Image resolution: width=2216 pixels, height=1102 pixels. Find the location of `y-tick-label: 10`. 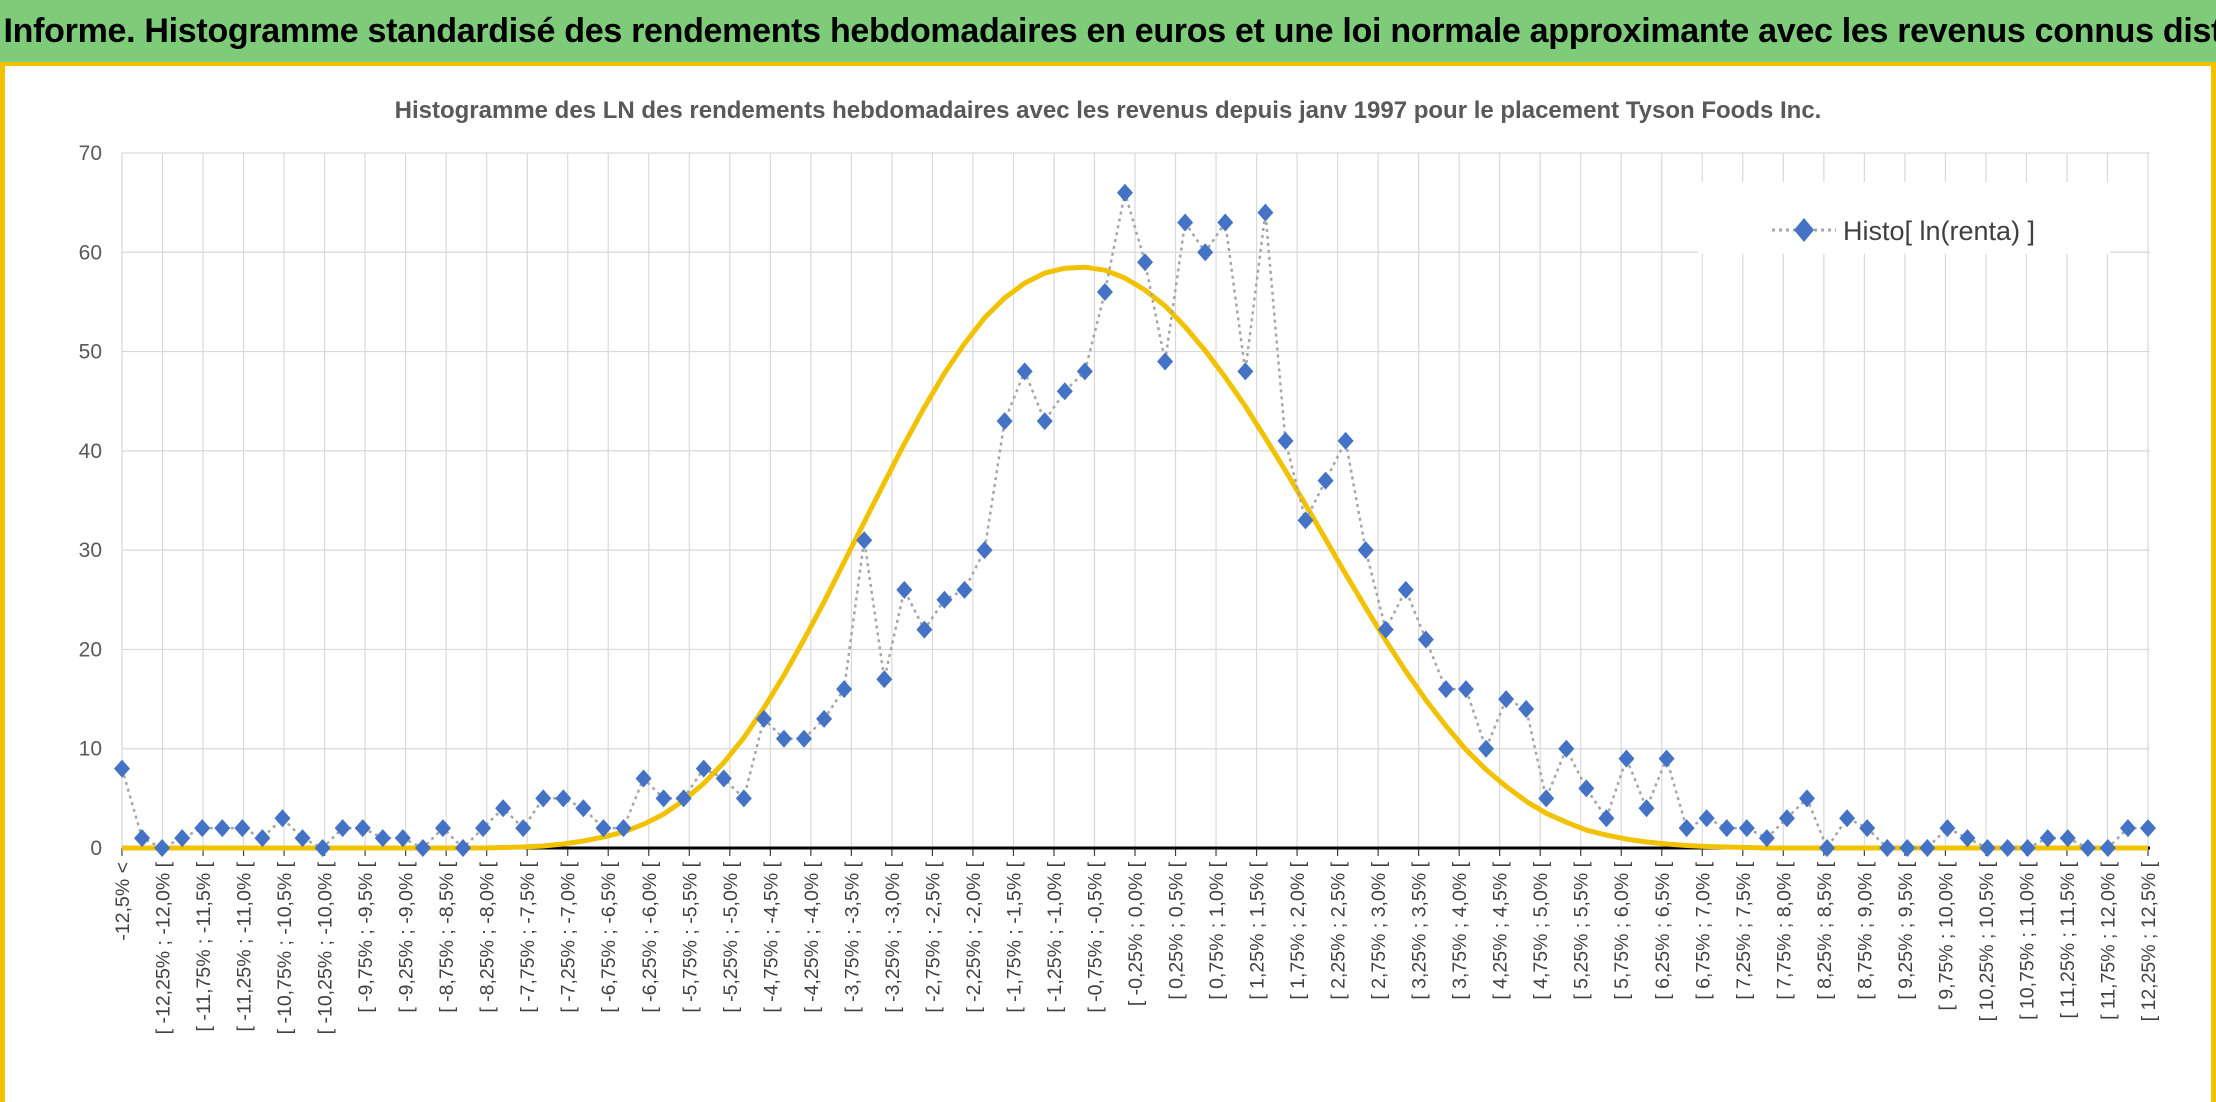

y-tick-label: 10 is located at coordinates (90, 749).